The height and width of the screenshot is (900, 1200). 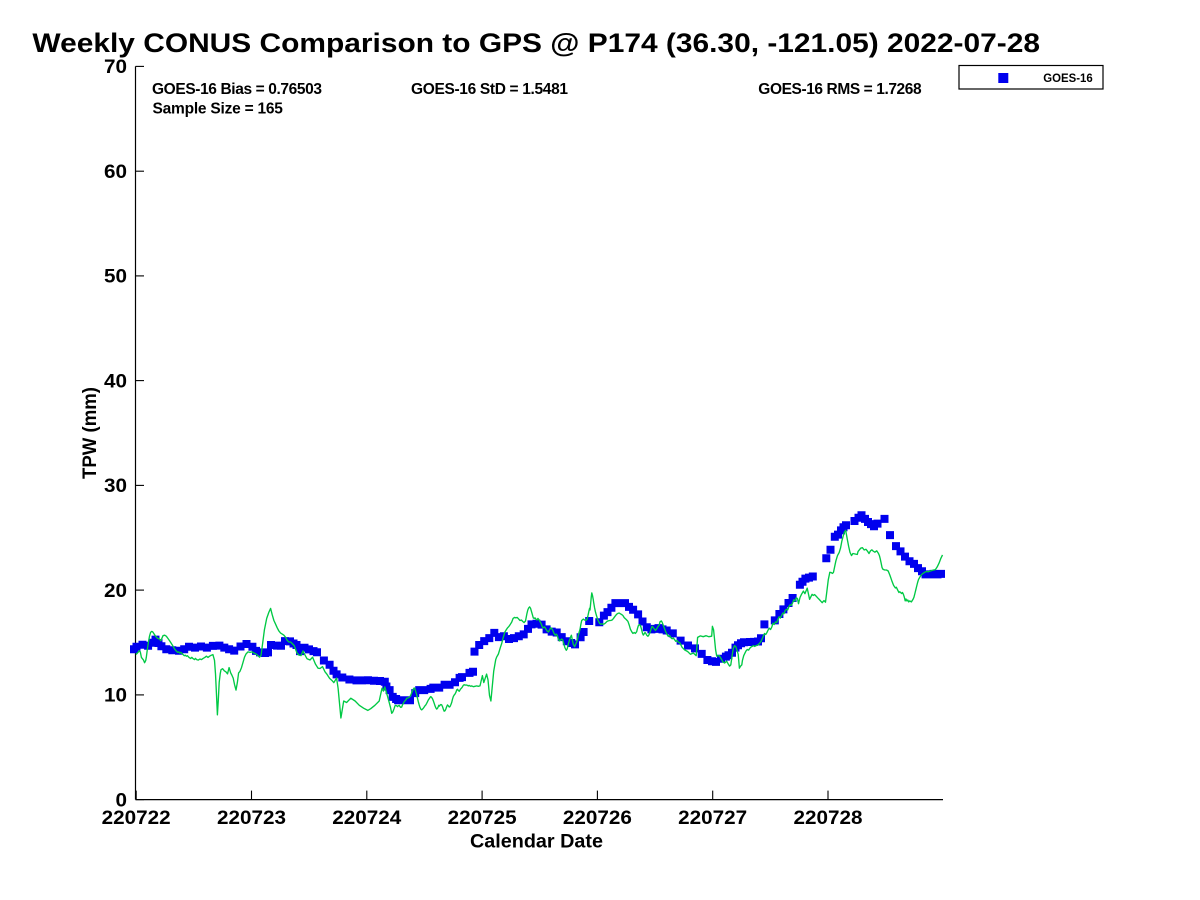 What do you see at coordinates (536, 842) in the screenshot?
I see `svg-text: Calendar Date` at bounding box center [536, 842].